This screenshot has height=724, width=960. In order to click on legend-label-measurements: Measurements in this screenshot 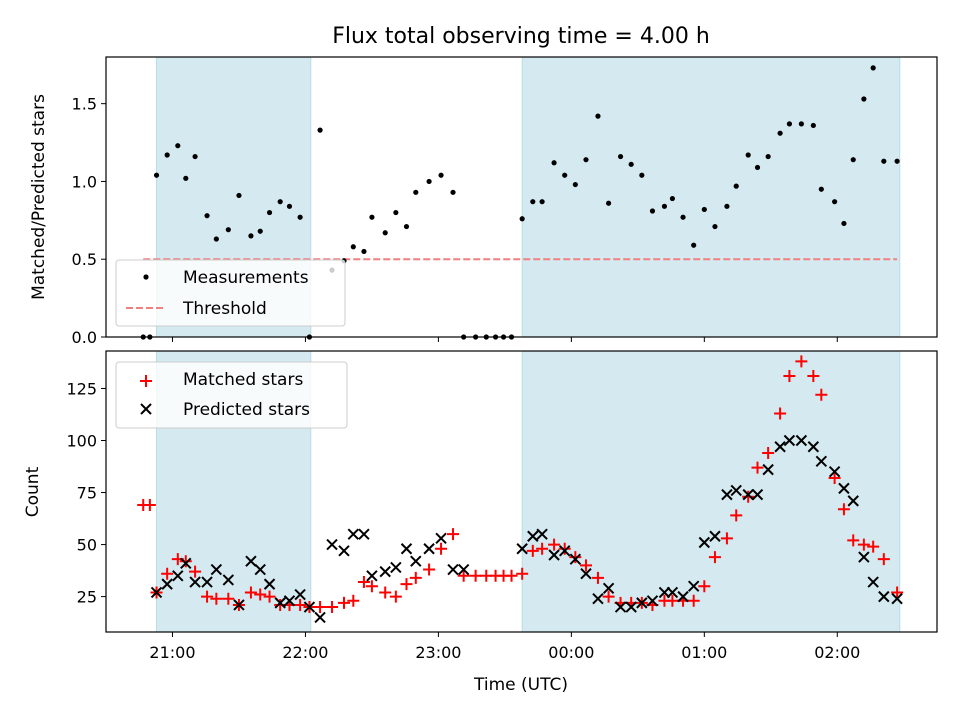, I will do `click(246, 278)`.